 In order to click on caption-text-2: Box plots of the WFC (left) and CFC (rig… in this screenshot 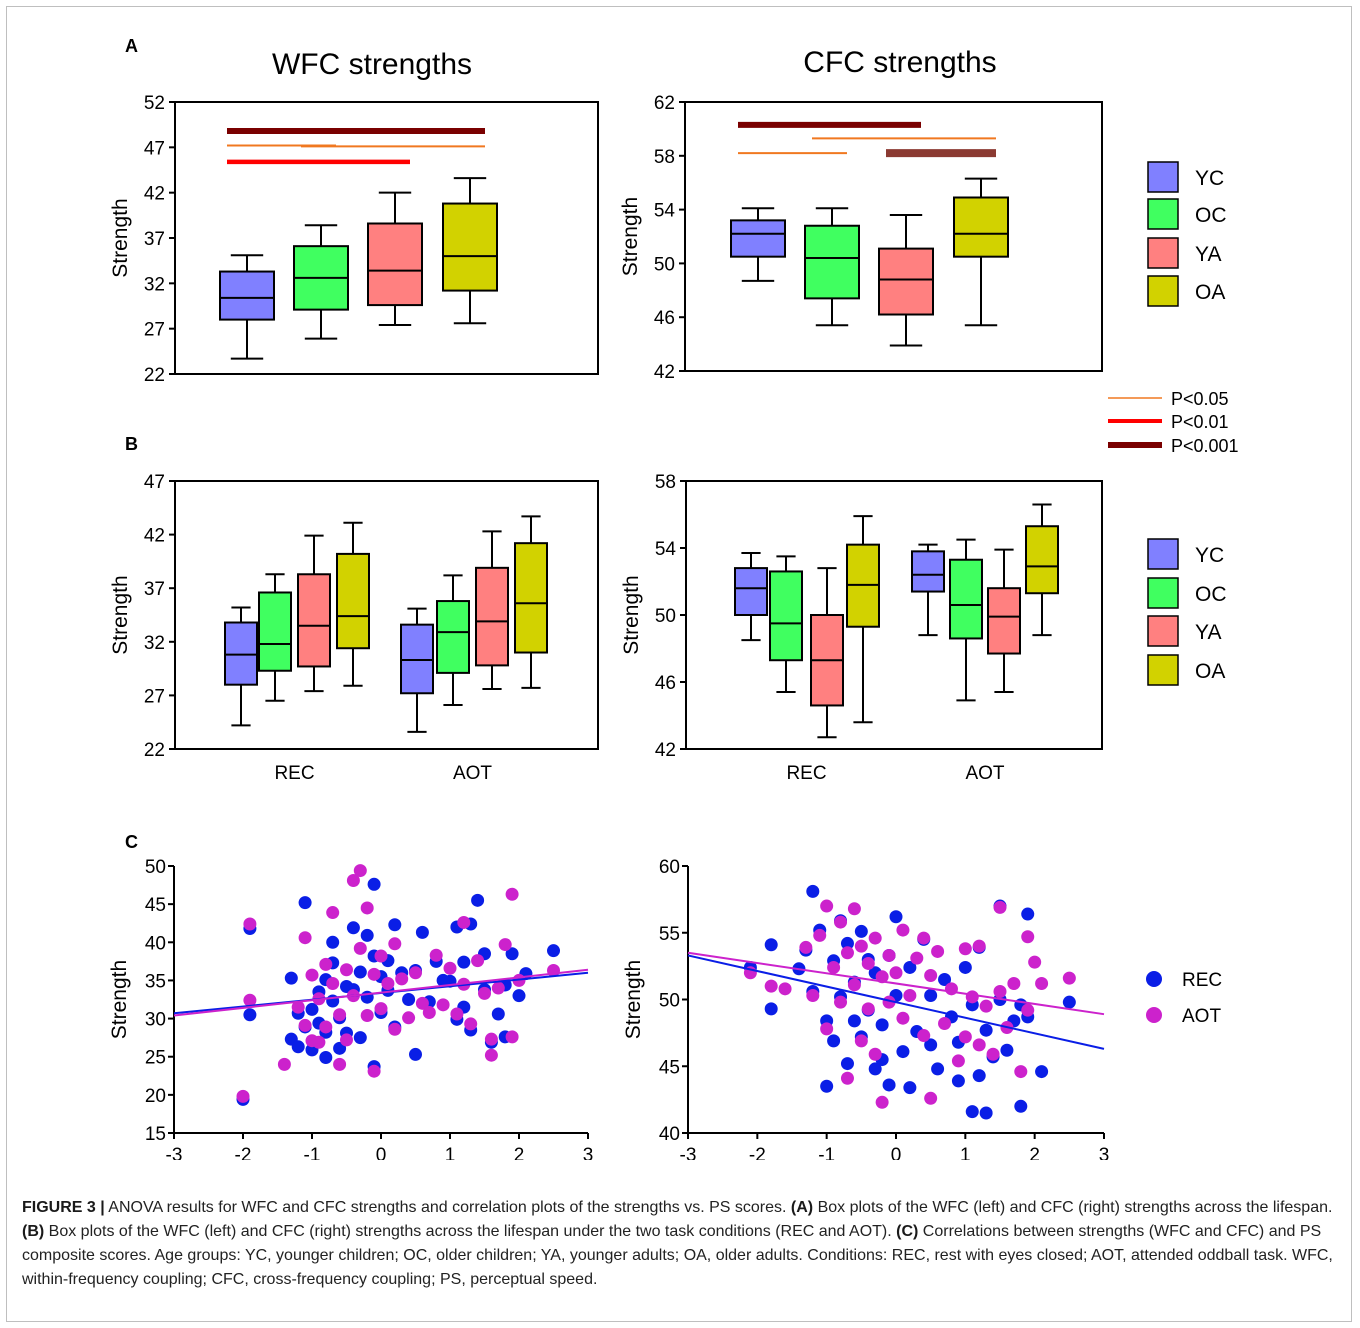, I will do `click(1073, 1207)`.